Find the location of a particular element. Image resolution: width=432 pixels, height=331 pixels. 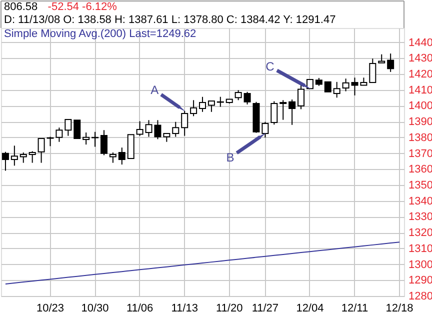

text: 806.58 is located at coordinates (21, 7).